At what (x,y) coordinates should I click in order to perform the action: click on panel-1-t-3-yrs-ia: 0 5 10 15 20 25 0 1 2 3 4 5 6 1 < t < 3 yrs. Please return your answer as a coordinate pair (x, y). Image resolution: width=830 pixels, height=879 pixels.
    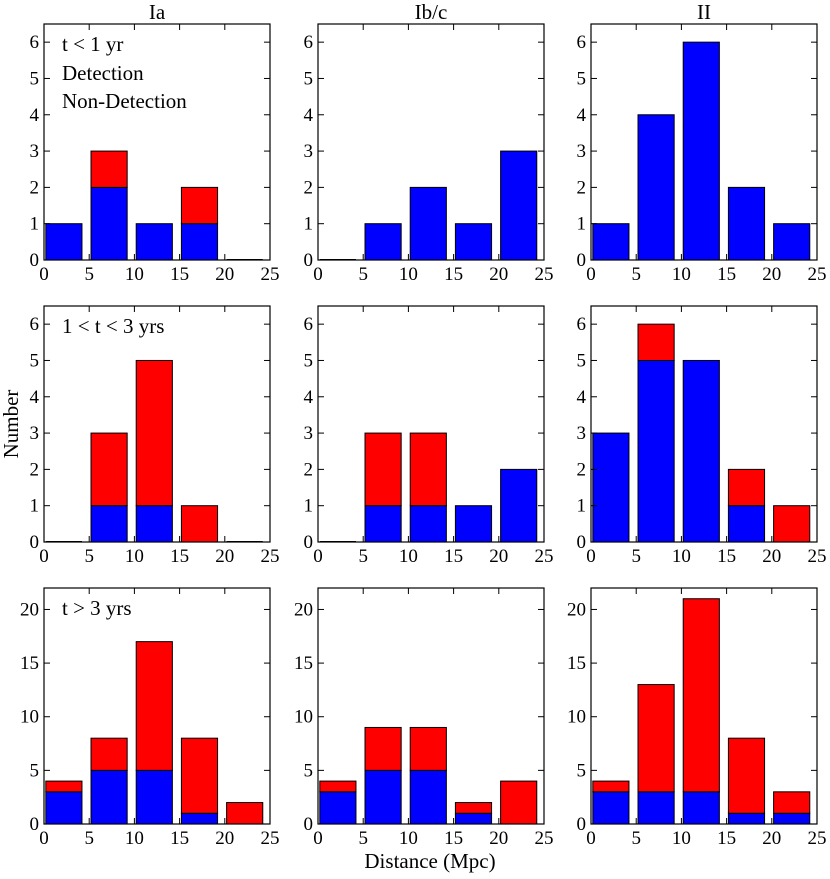
    Looking at the image, I should click on (155, 436).